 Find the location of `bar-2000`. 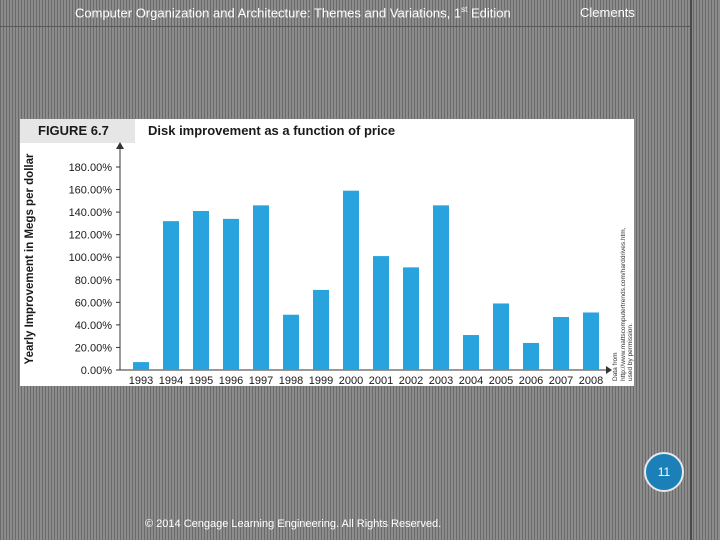

bar-2000 is located at coordinates (351, 280).